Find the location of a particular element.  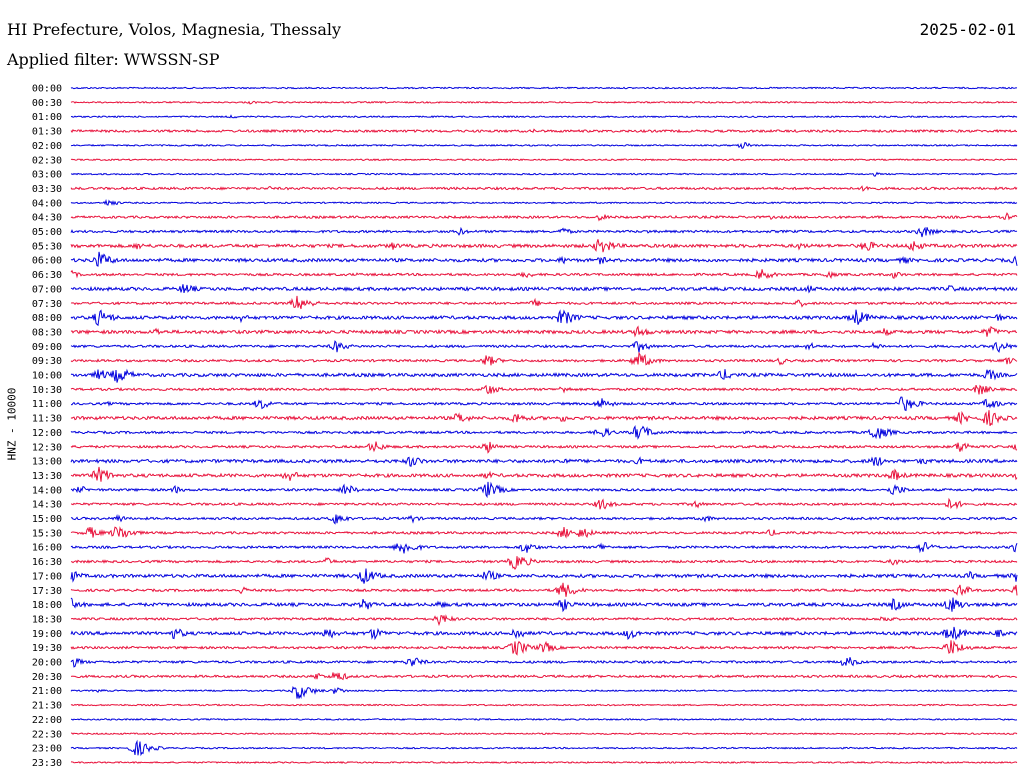

trace-time-label: 09:30 is located at coordinates (47, 361).